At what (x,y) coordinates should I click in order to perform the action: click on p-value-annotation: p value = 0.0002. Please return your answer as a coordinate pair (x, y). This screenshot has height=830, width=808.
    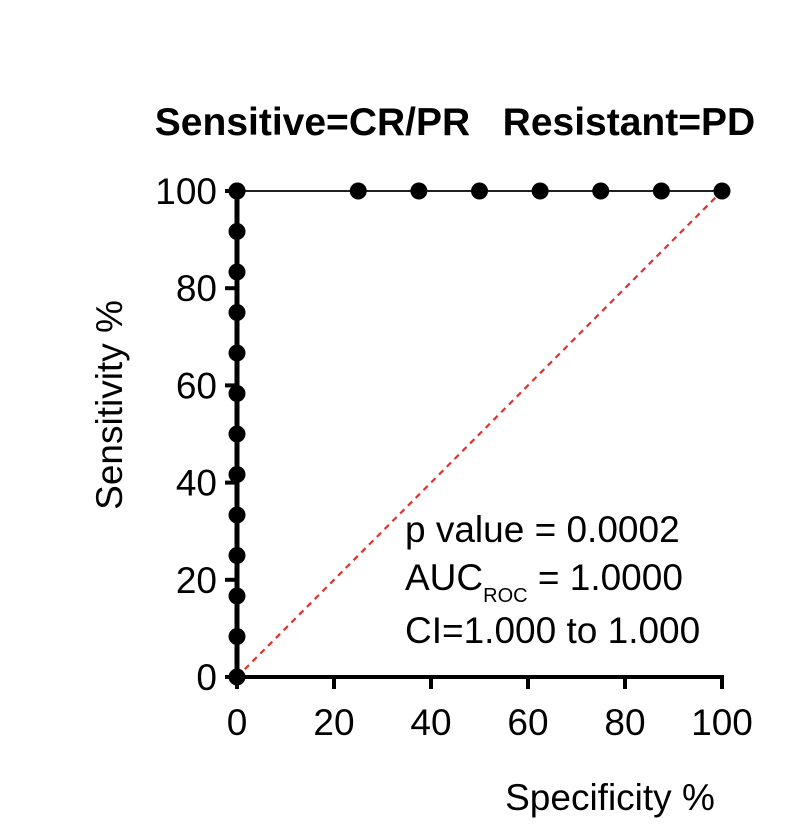
    Looking at the image, I should click on (542, 529).